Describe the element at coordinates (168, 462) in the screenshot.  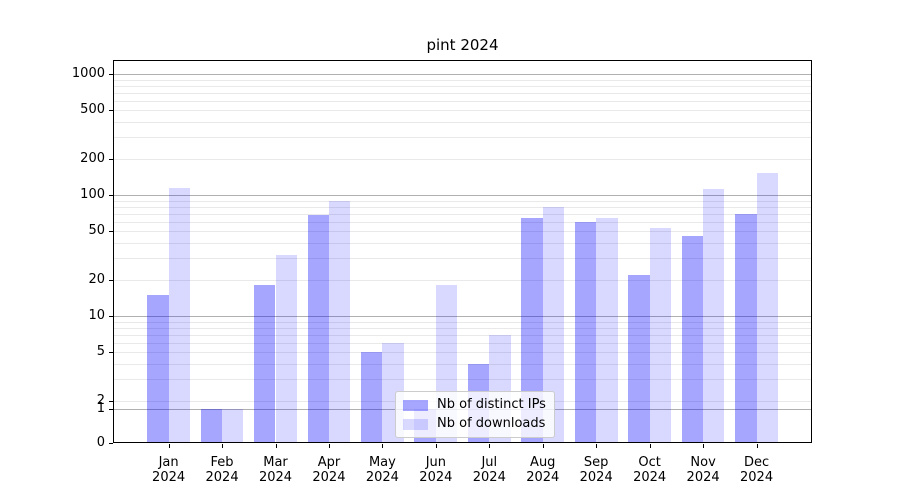
I see `x-tick-label-line: Jan` at that location.